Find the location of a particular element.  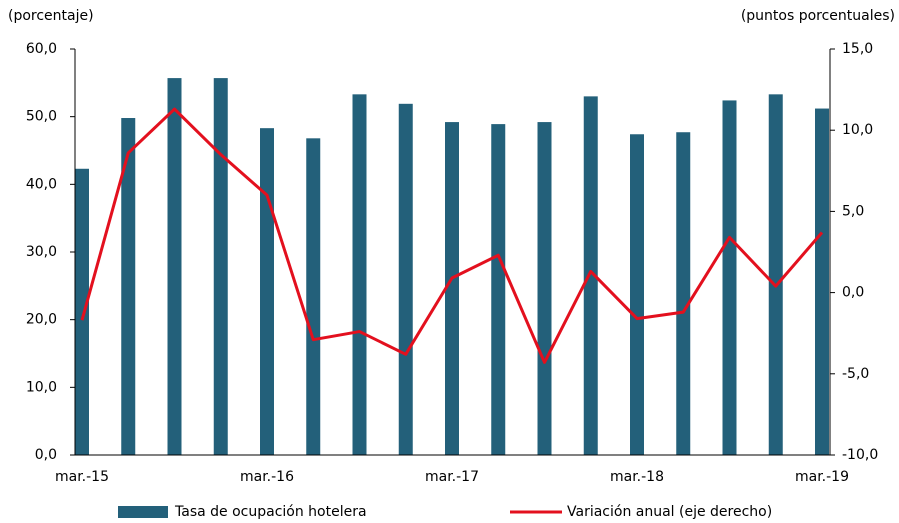

y-tick-label: 40,0 is located at coordinates (41, 184).